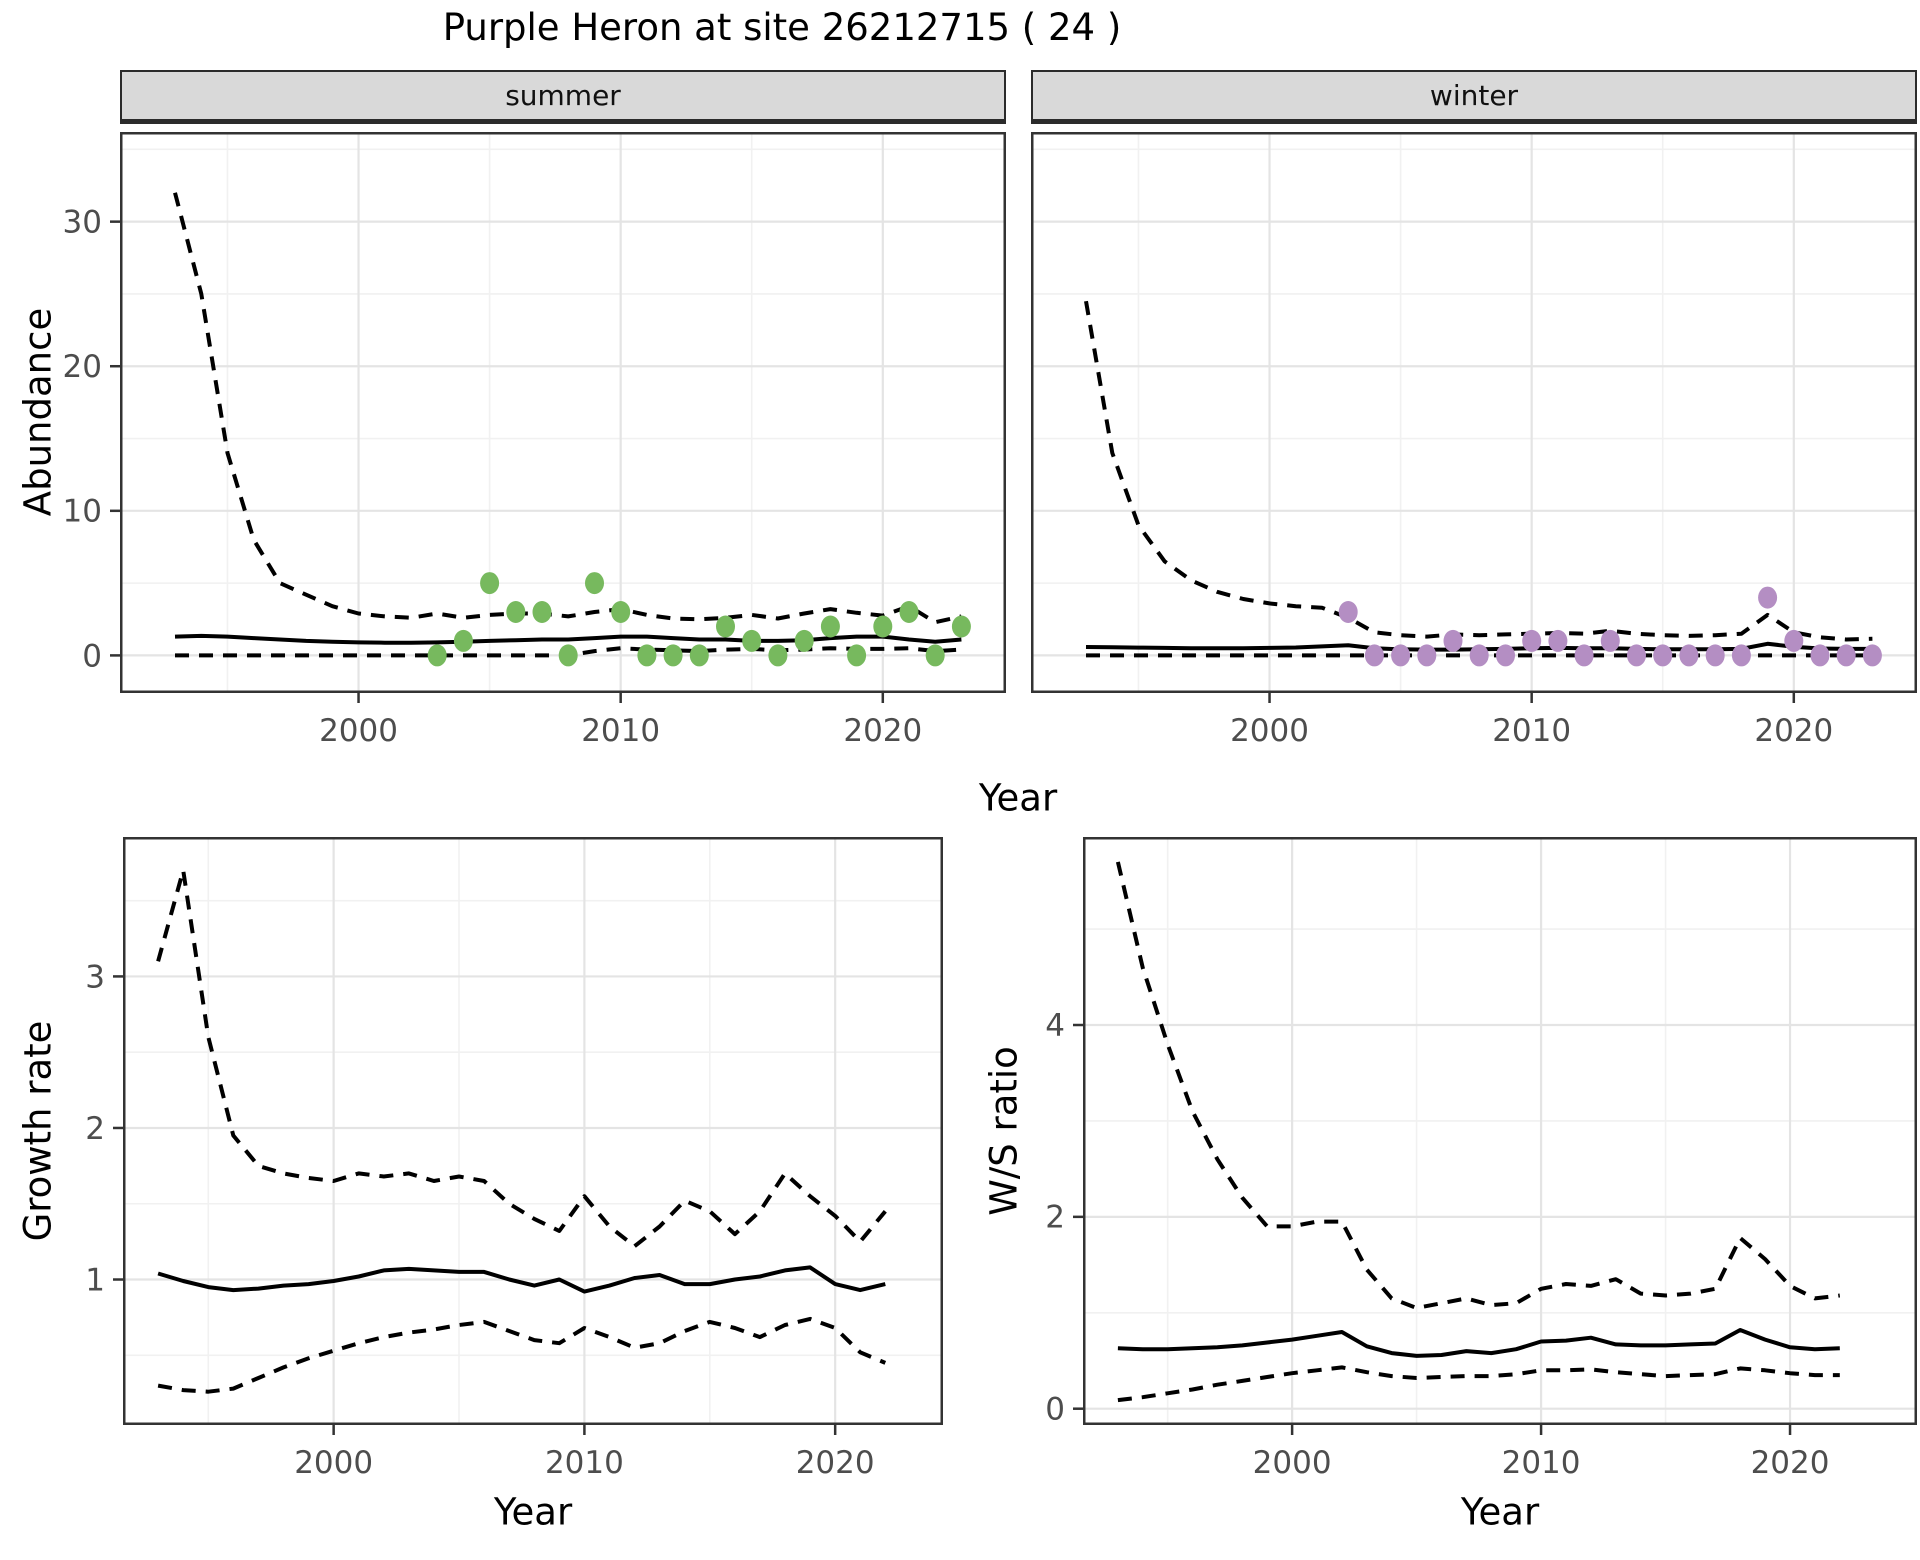 Image resolution: width=1920 pixels, height=1560 pixels. I want to click on observed-counts-summer, so click(699, 619).